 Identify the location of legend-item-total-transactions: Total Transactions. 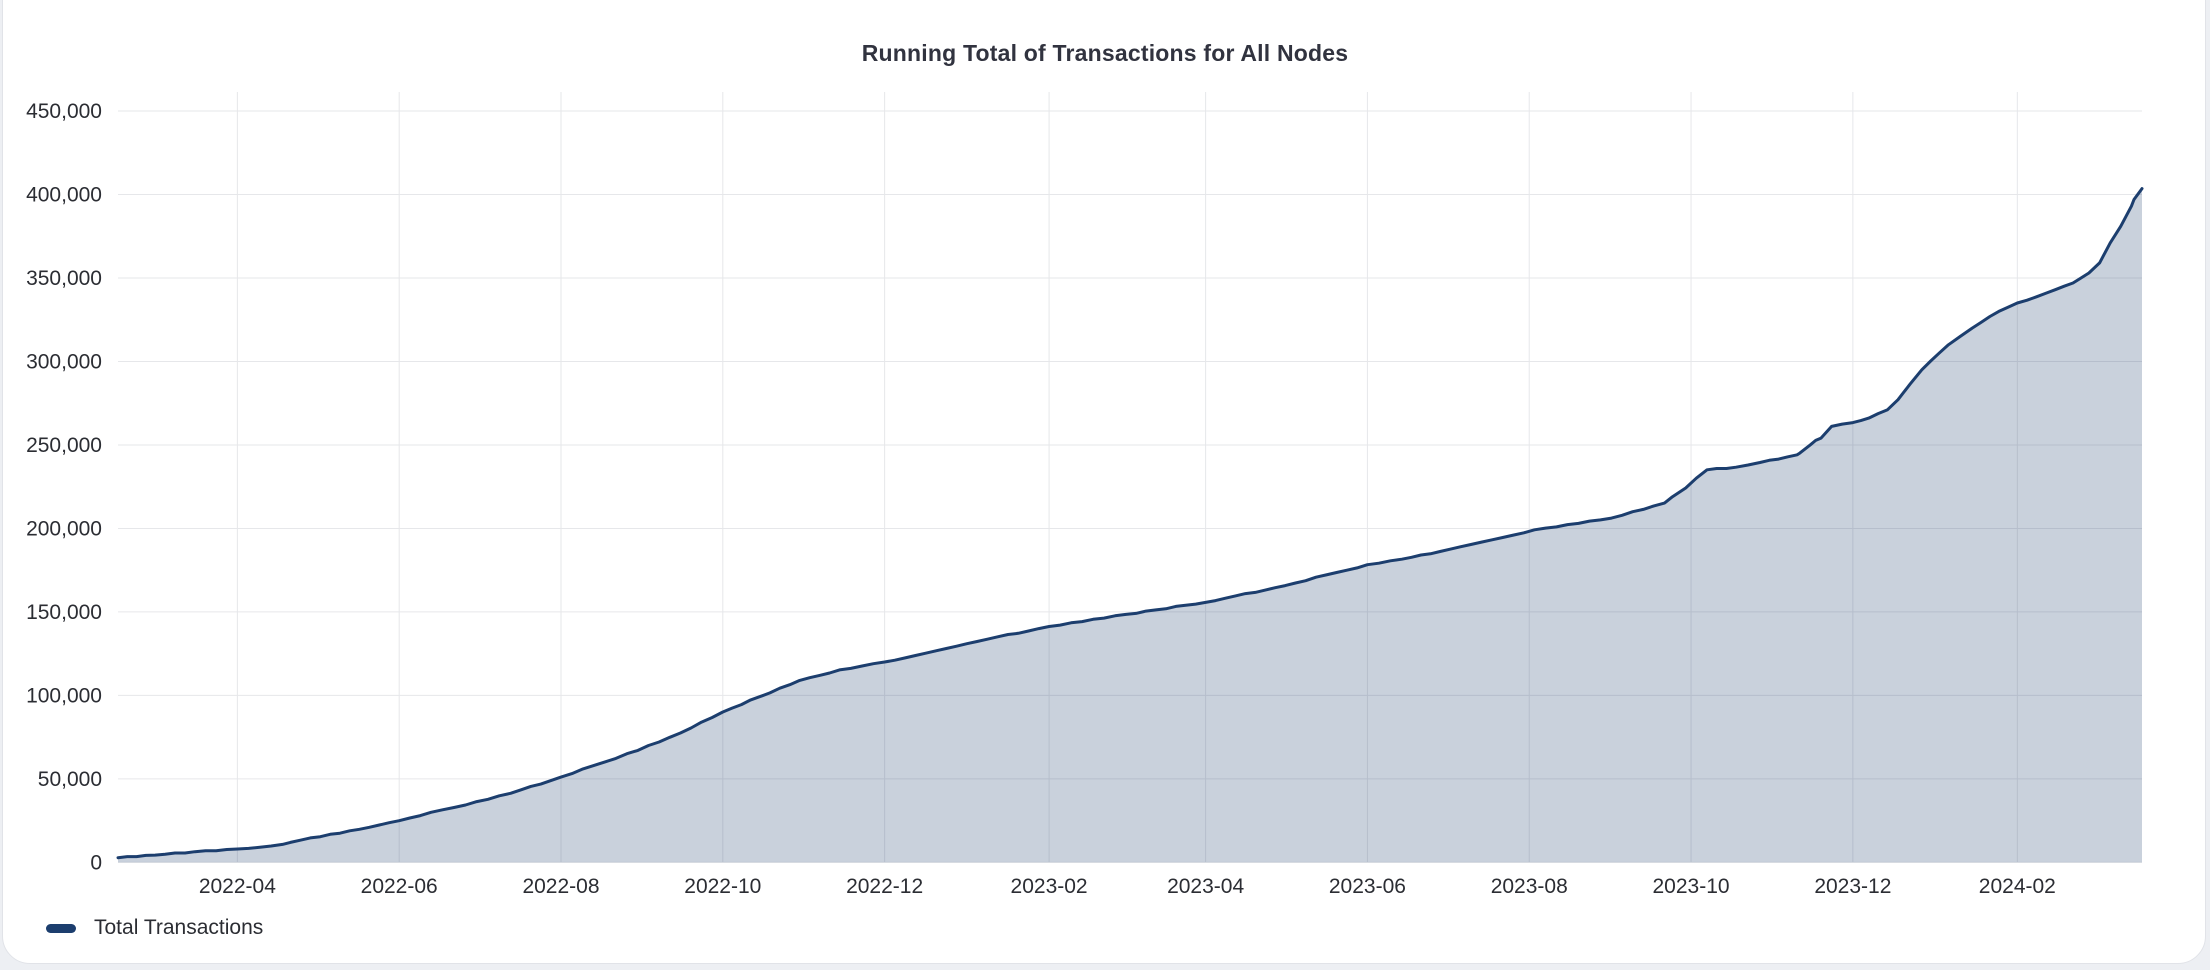
(154, 928).